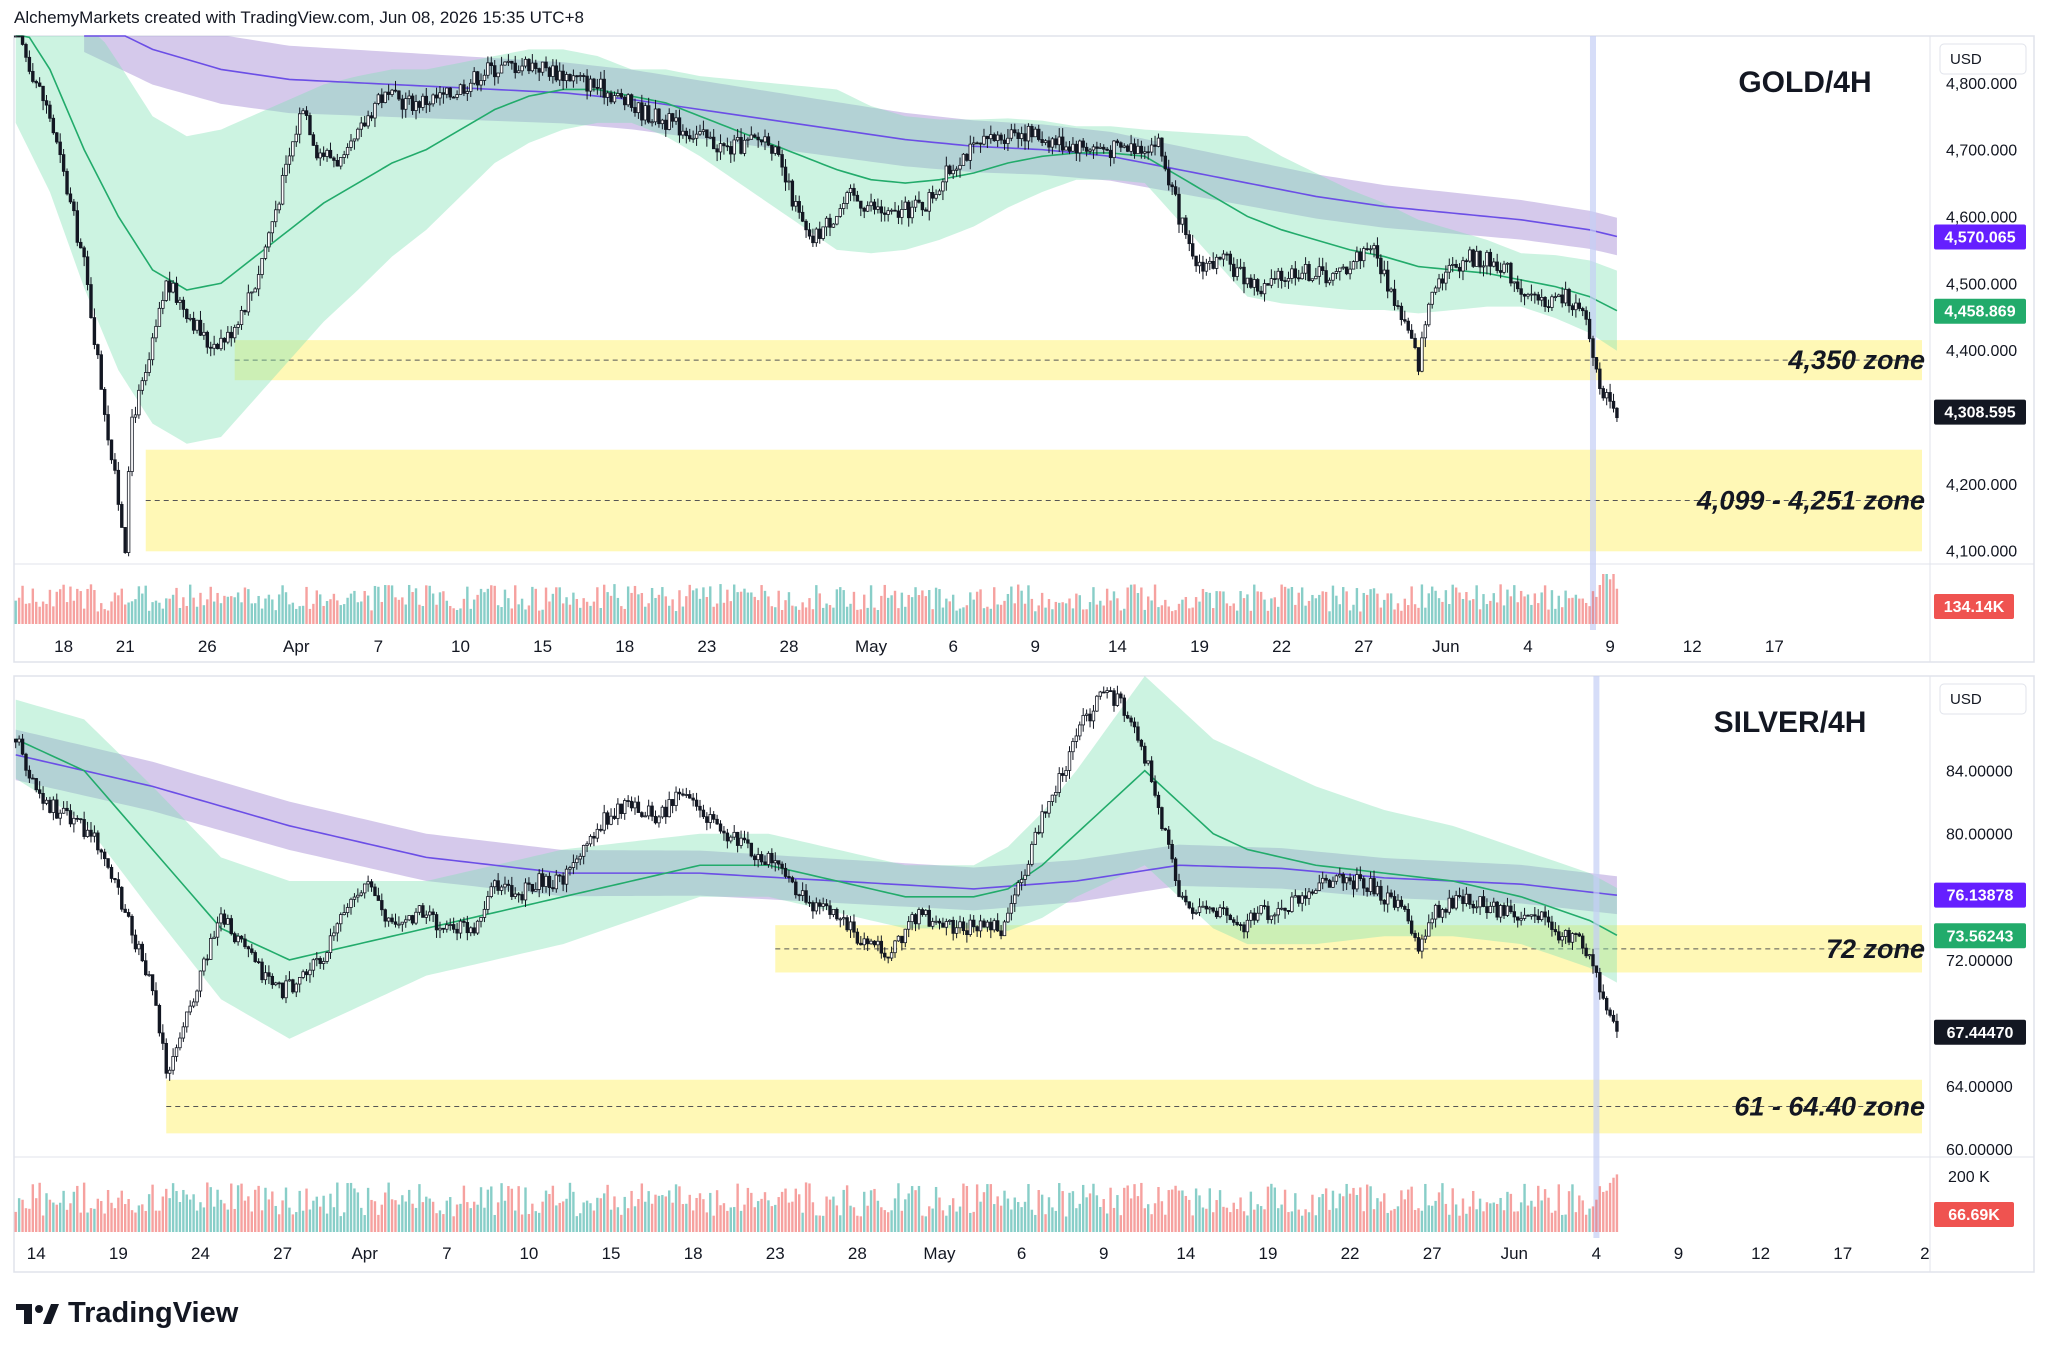 Image resolution: width=2048 pixels, height=1357 pixels. I want to click on gold-currency-box, so click(1983, 59).